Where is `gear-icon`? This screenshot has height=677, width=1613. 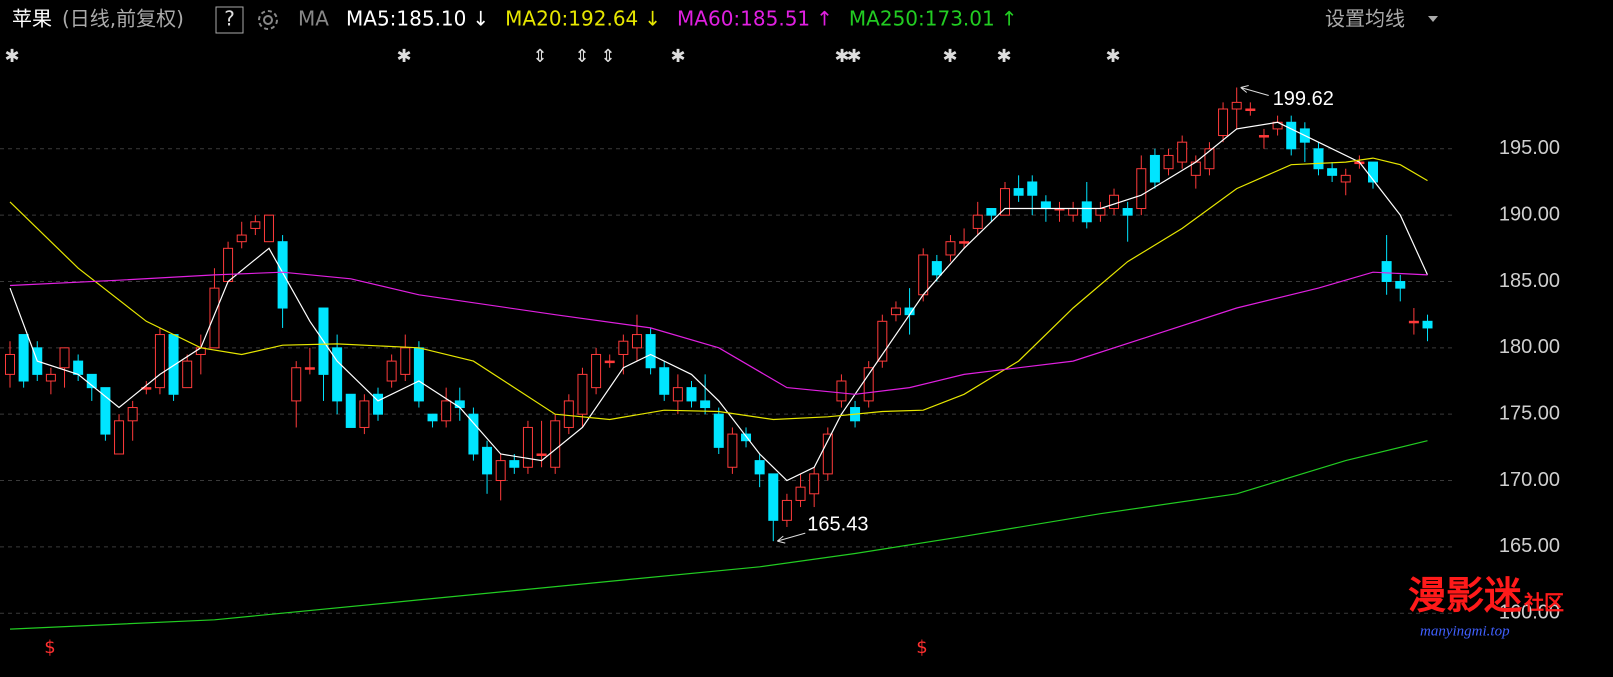 gear-icon is located at coordinates (268, 20).